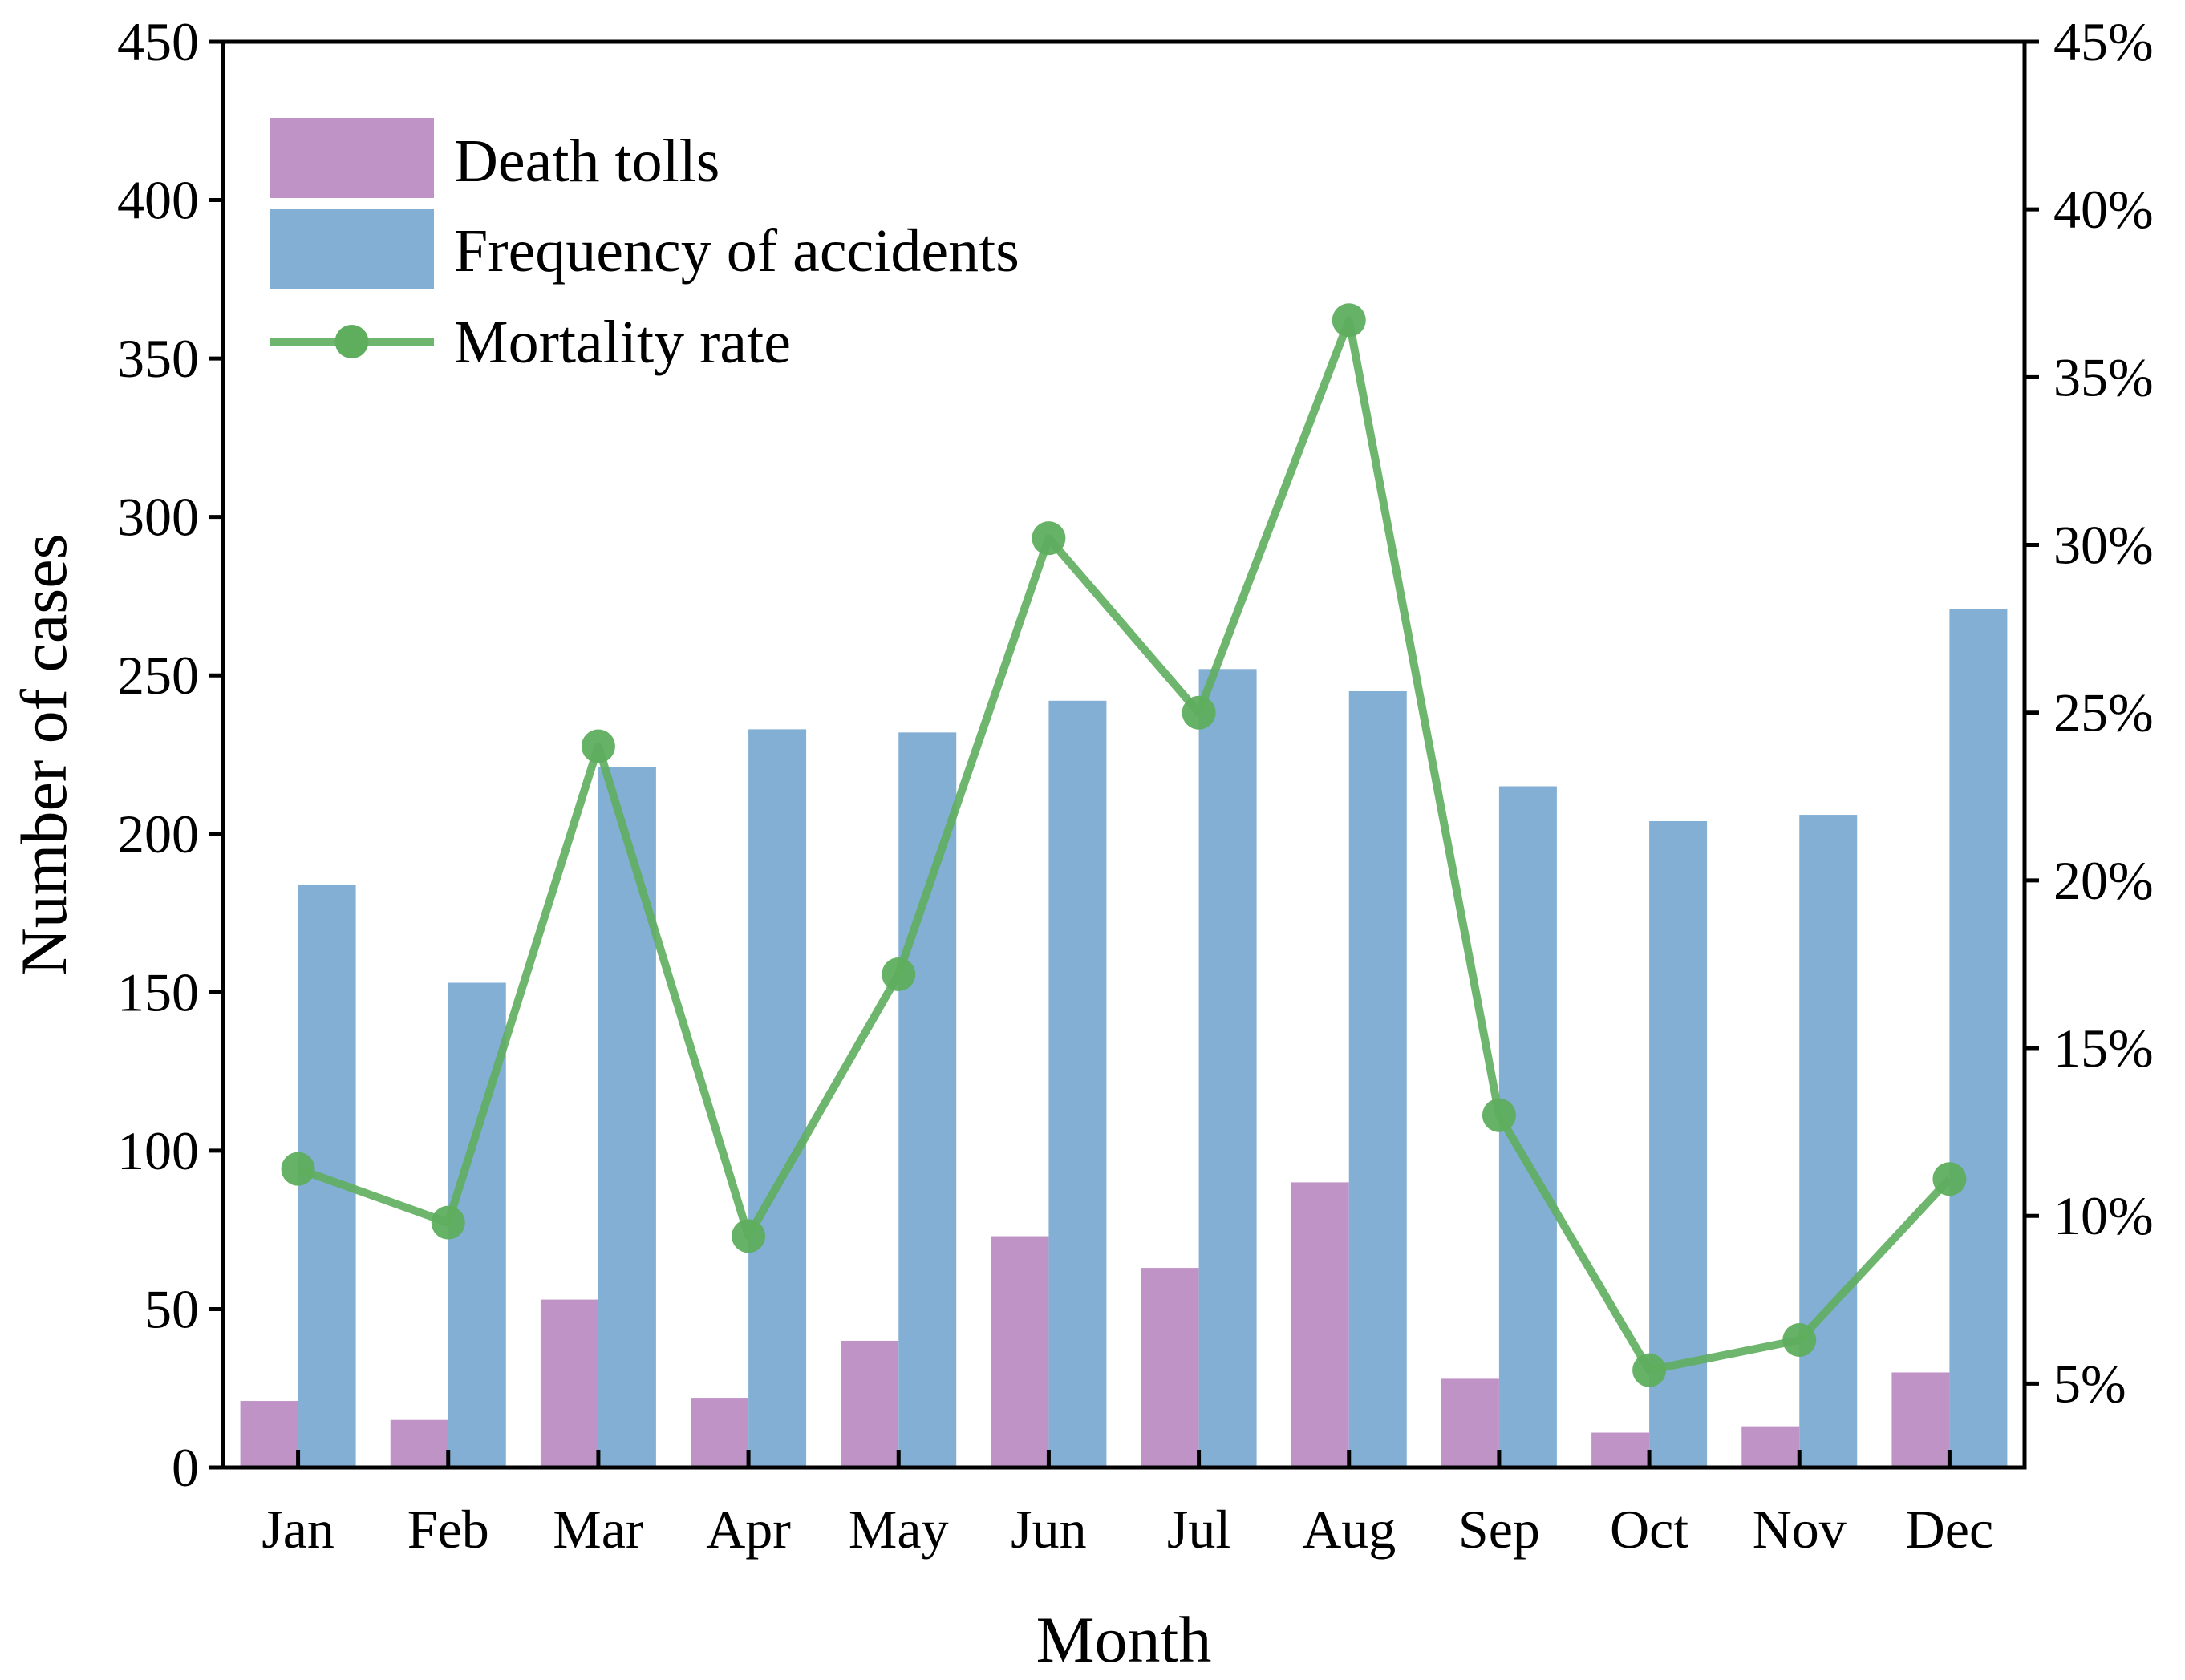  Describe the element at coordinates (2103, 545) in the screenshot. I see `y2-tick-label: 30%` at that location.